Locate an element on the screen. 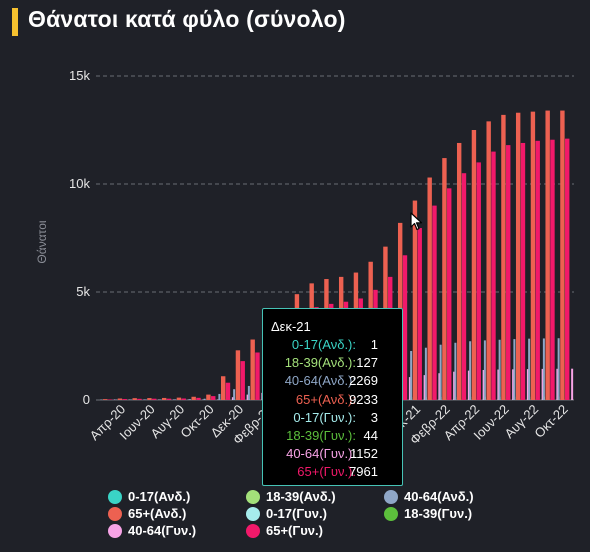  title-accent-bar is located at coordinates (15, 22).